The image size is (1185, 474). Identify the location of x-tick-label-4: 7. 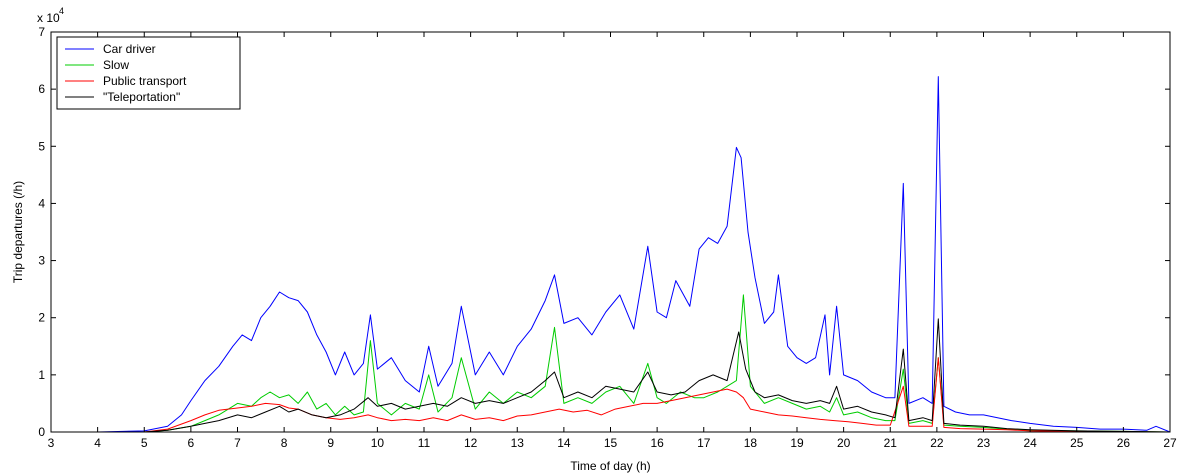
(237, 443).